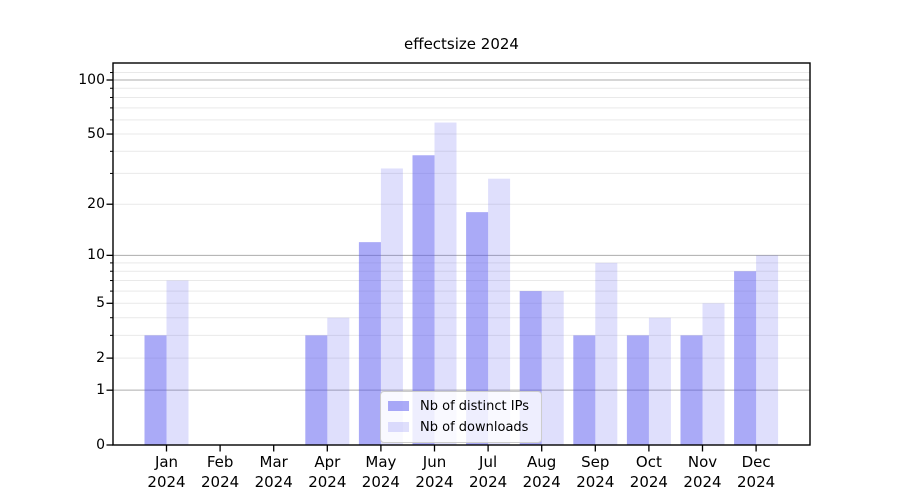 The image size is (900, 500). What do you see at coordinates (96, 134) in the screenshot?
I see `y-tick-label: 50` at bounding box center [96, 134].